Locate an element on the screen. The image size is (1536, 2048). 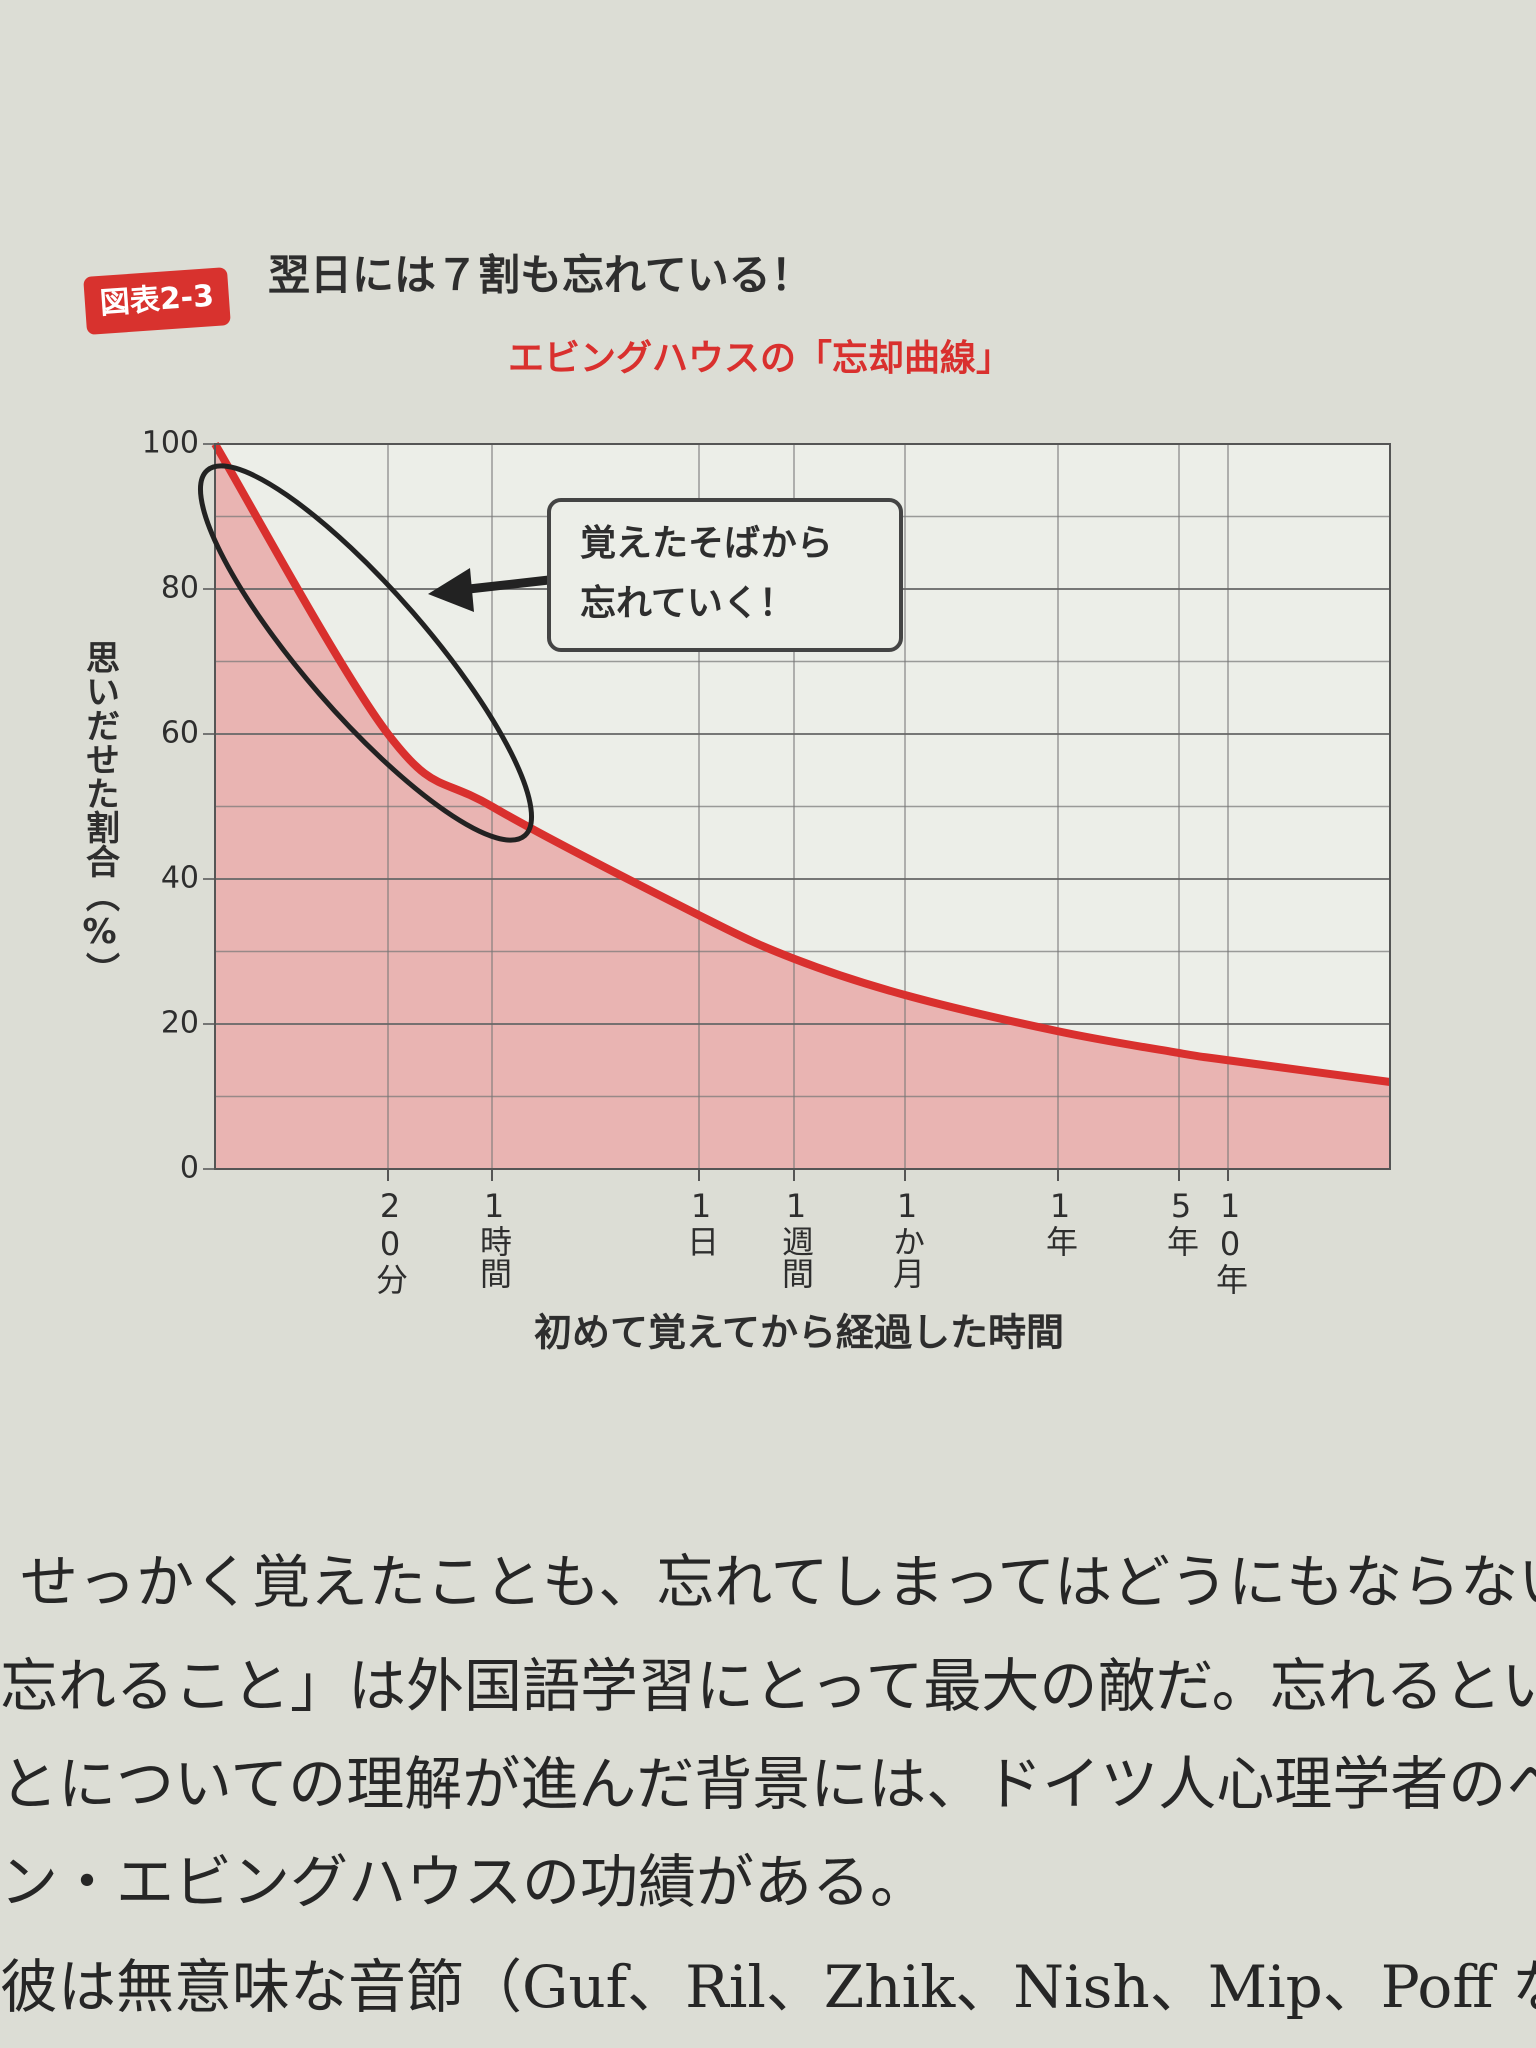
body-line: ン・エビングハウスの功績がある。 is located at coordinates (464, 1882).